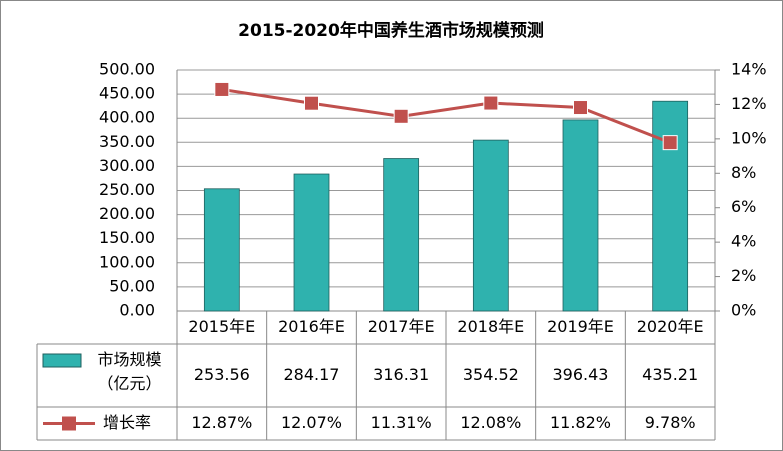 The width and height of the screenshot is (783, 451). What do you see at coordinates (580, 422) in the screenshot?
I see `data-label: 11.82%` at bounding box center [580, 422].